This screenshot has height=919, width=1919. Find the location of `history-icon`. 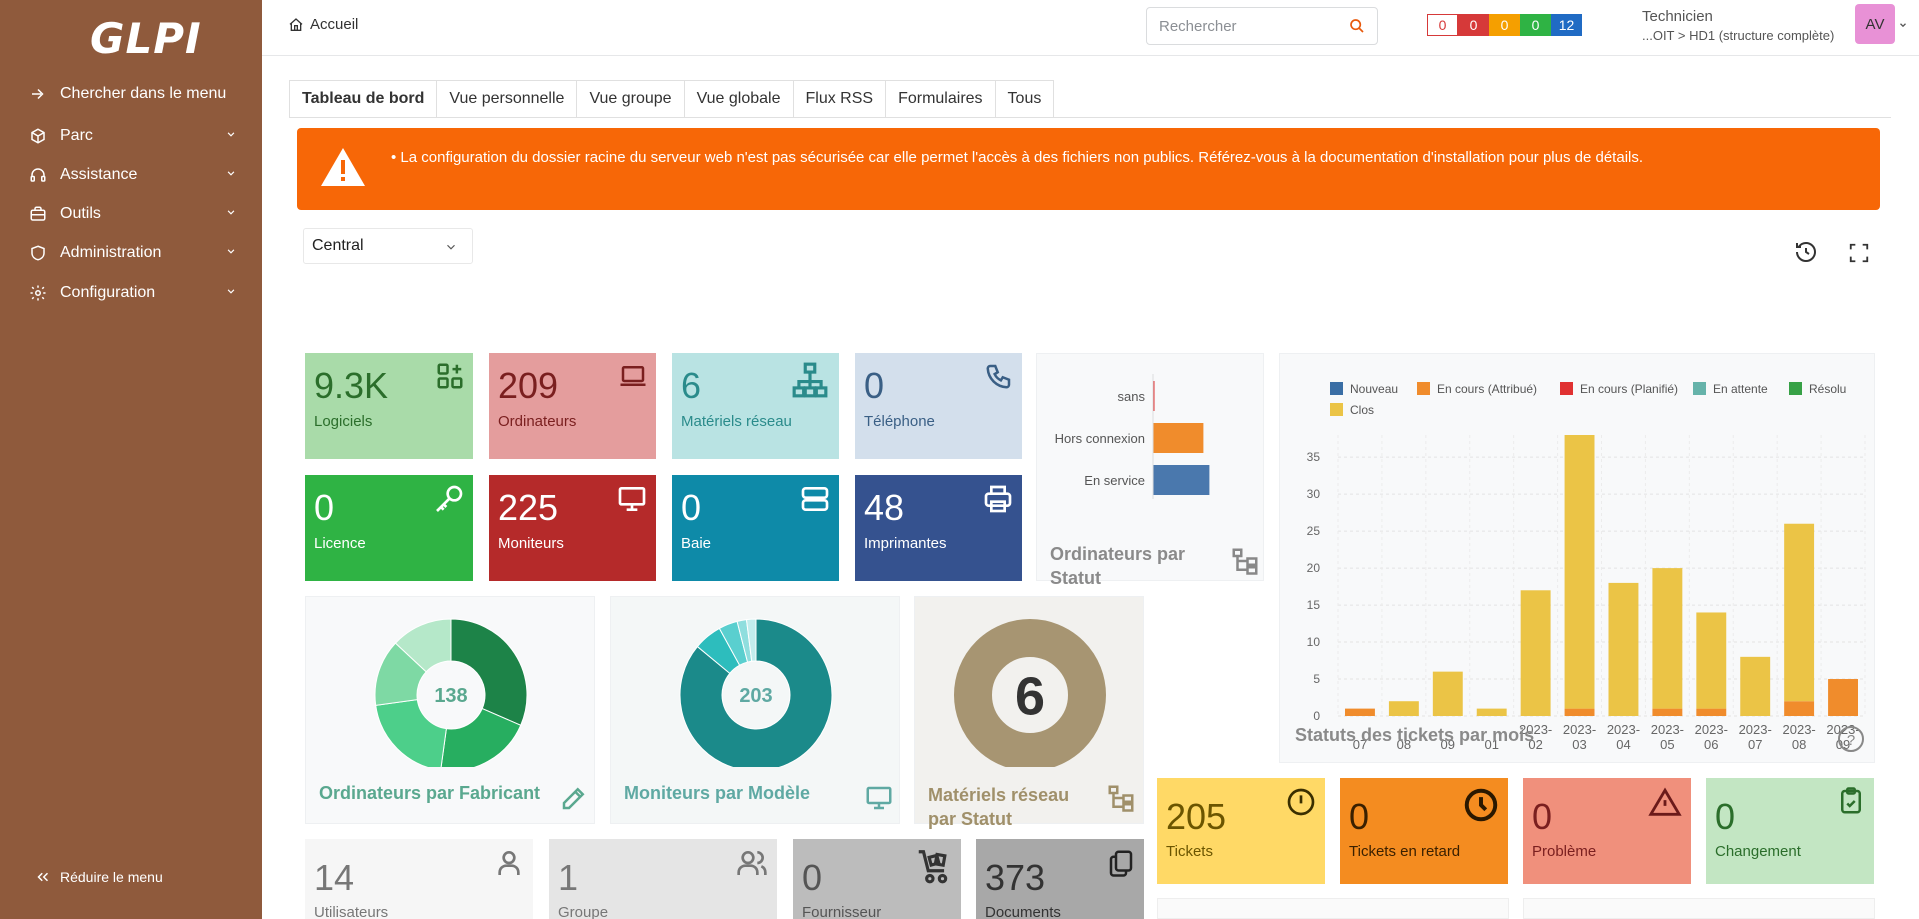

history-icon is located at coordinates (1806, 252).